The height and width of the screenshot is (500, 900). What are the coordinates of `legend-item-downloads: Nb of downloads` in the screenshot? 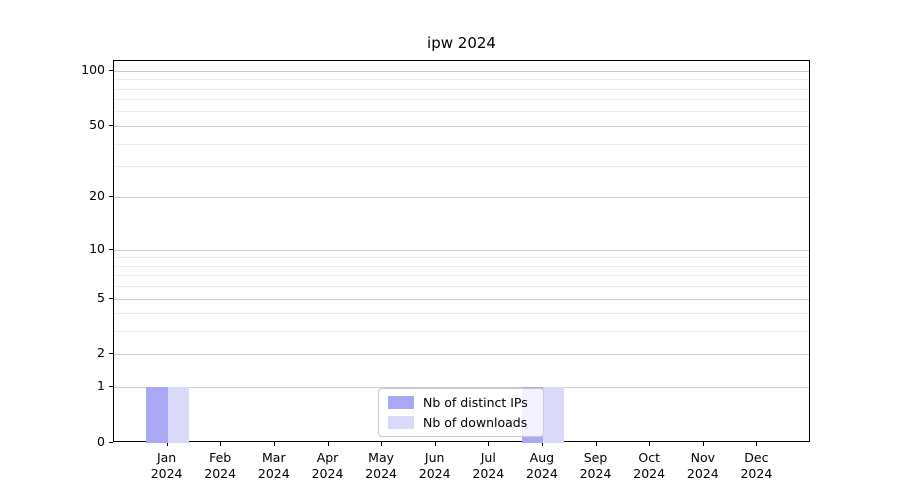 It's located at (461, 422).